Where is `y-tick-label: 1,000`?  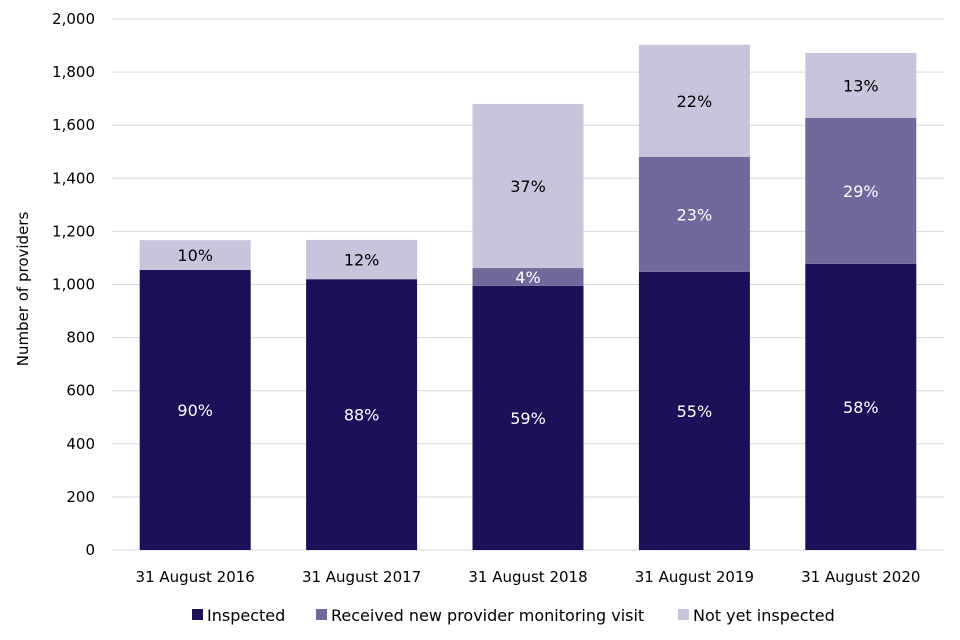
y-tick-label: 1,000 is located at coordinates (73, 285).